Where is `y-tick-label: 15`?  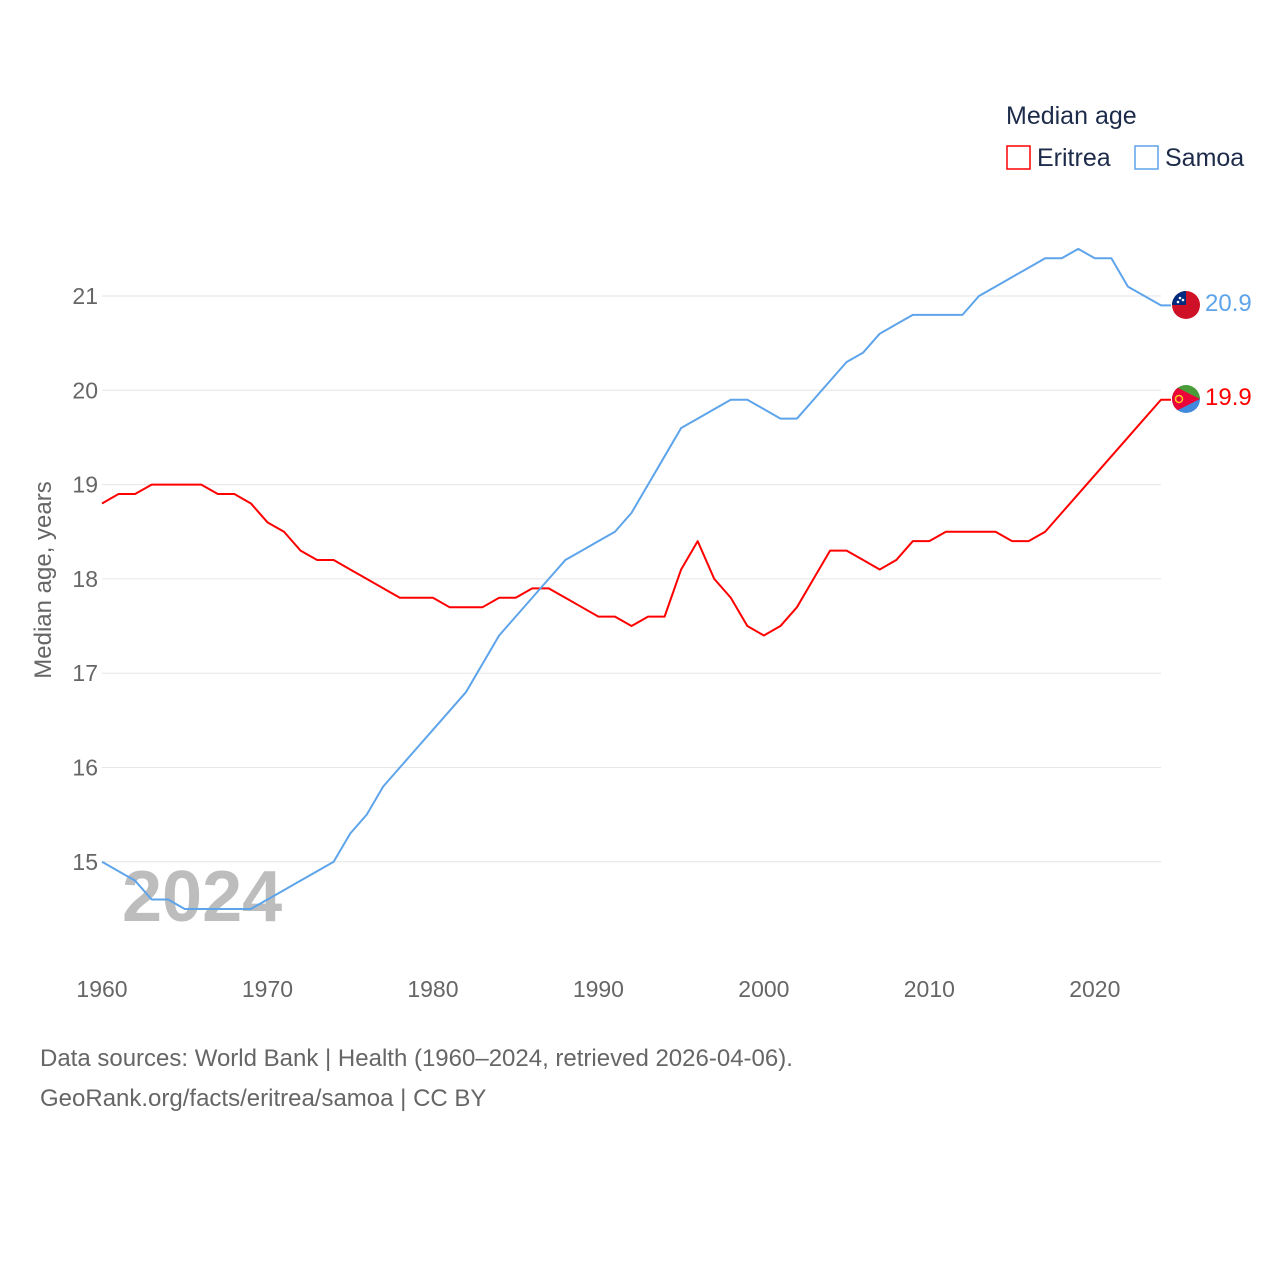
y-tick-label: 15 is located at coordinates (85, 862).